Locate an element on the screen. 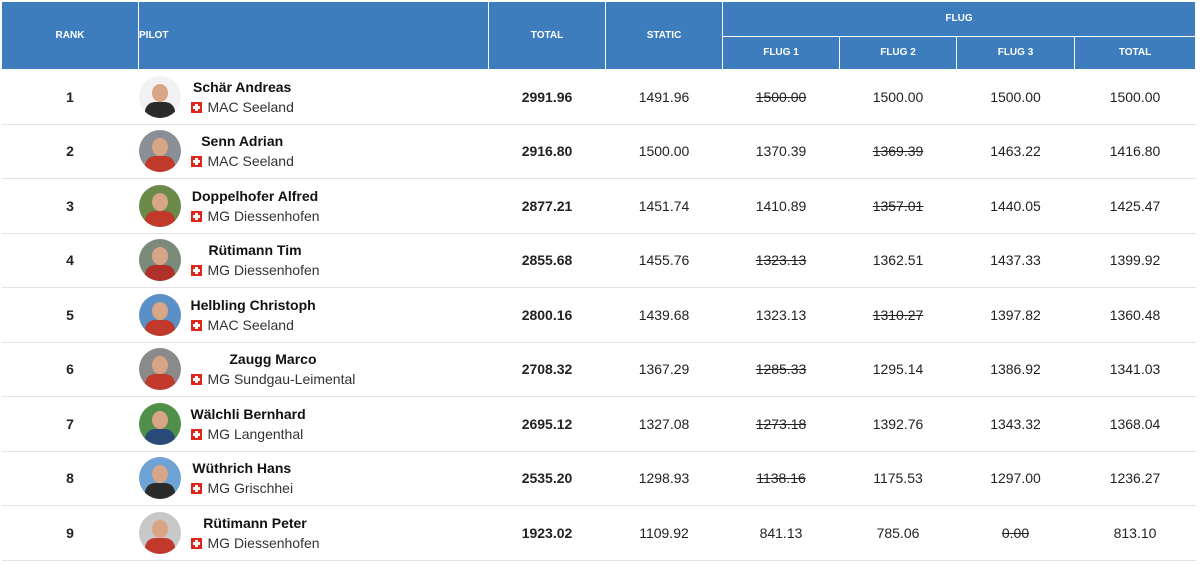 The width and height of the screenshot is (1200, 564). rank-cell: 8 is located at coordinates (70, 478).